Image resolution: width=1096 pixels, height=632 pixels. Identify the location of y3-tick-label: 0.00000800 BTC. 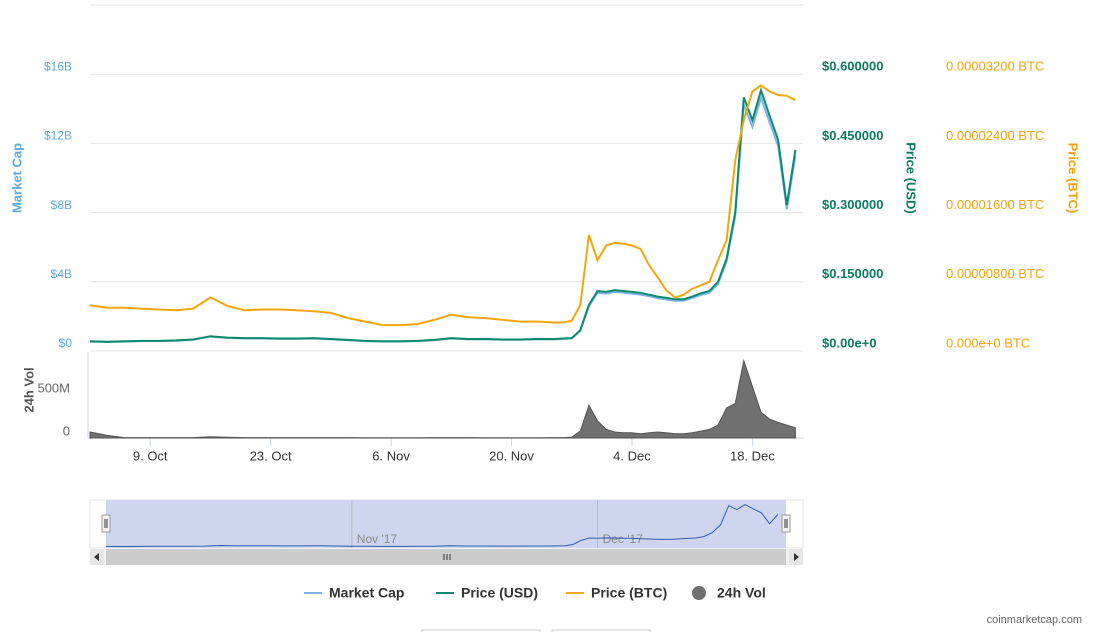
(995, 273).